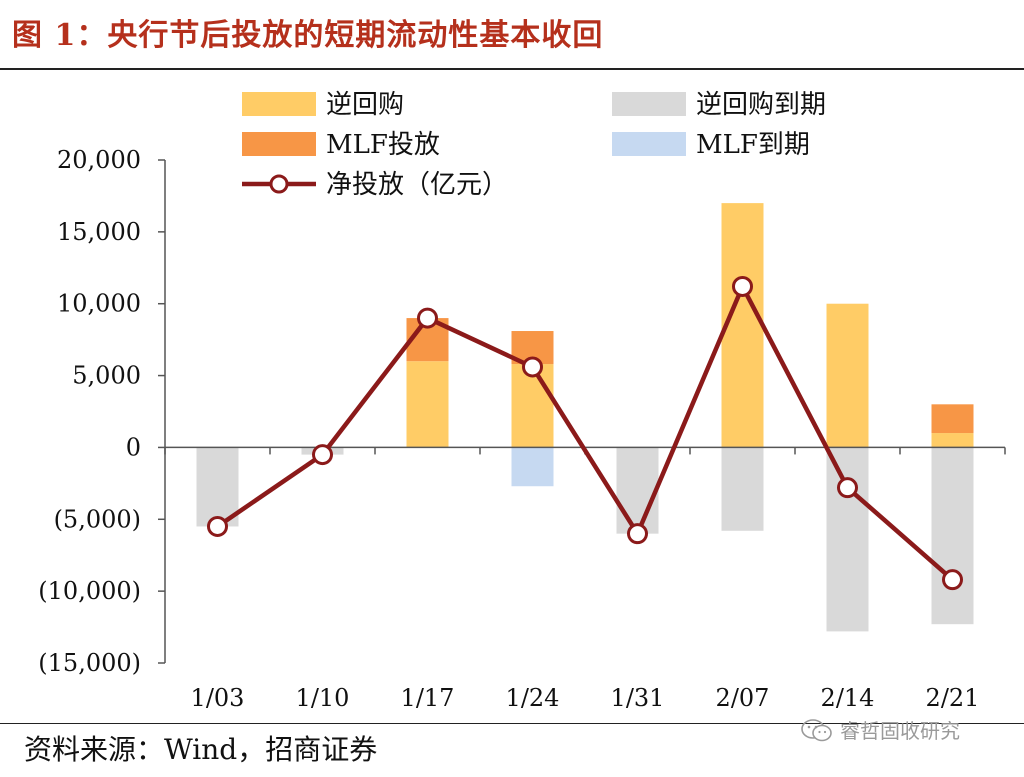  Describe the element at coordinates (952, 419) in the screenshot. I see `bar-mlf-injection` at that location.